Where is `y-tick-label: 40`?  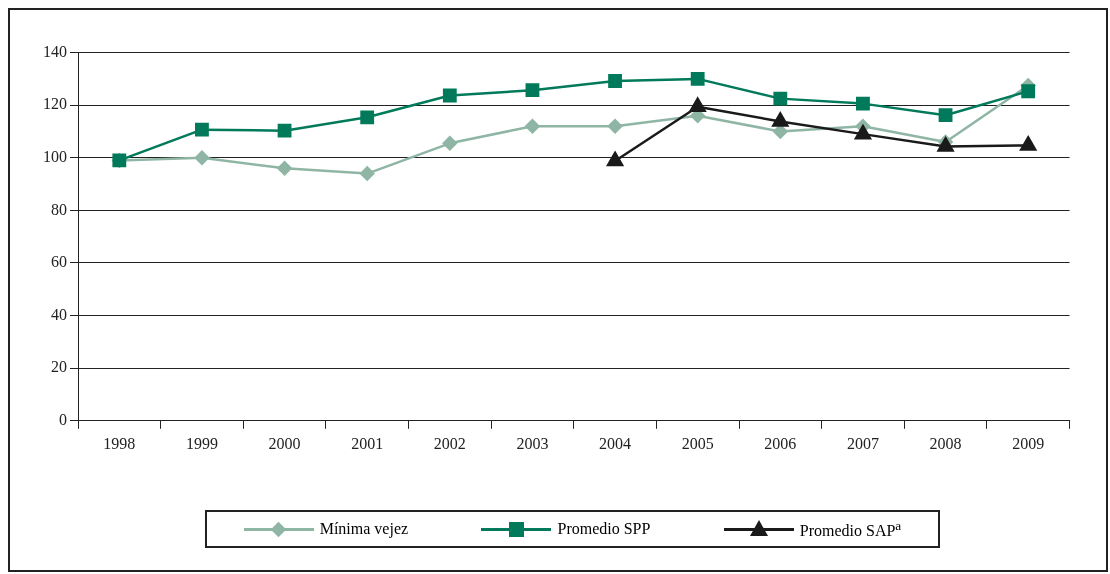
y-tick-label: 40 is located at coordinates (59, 314).